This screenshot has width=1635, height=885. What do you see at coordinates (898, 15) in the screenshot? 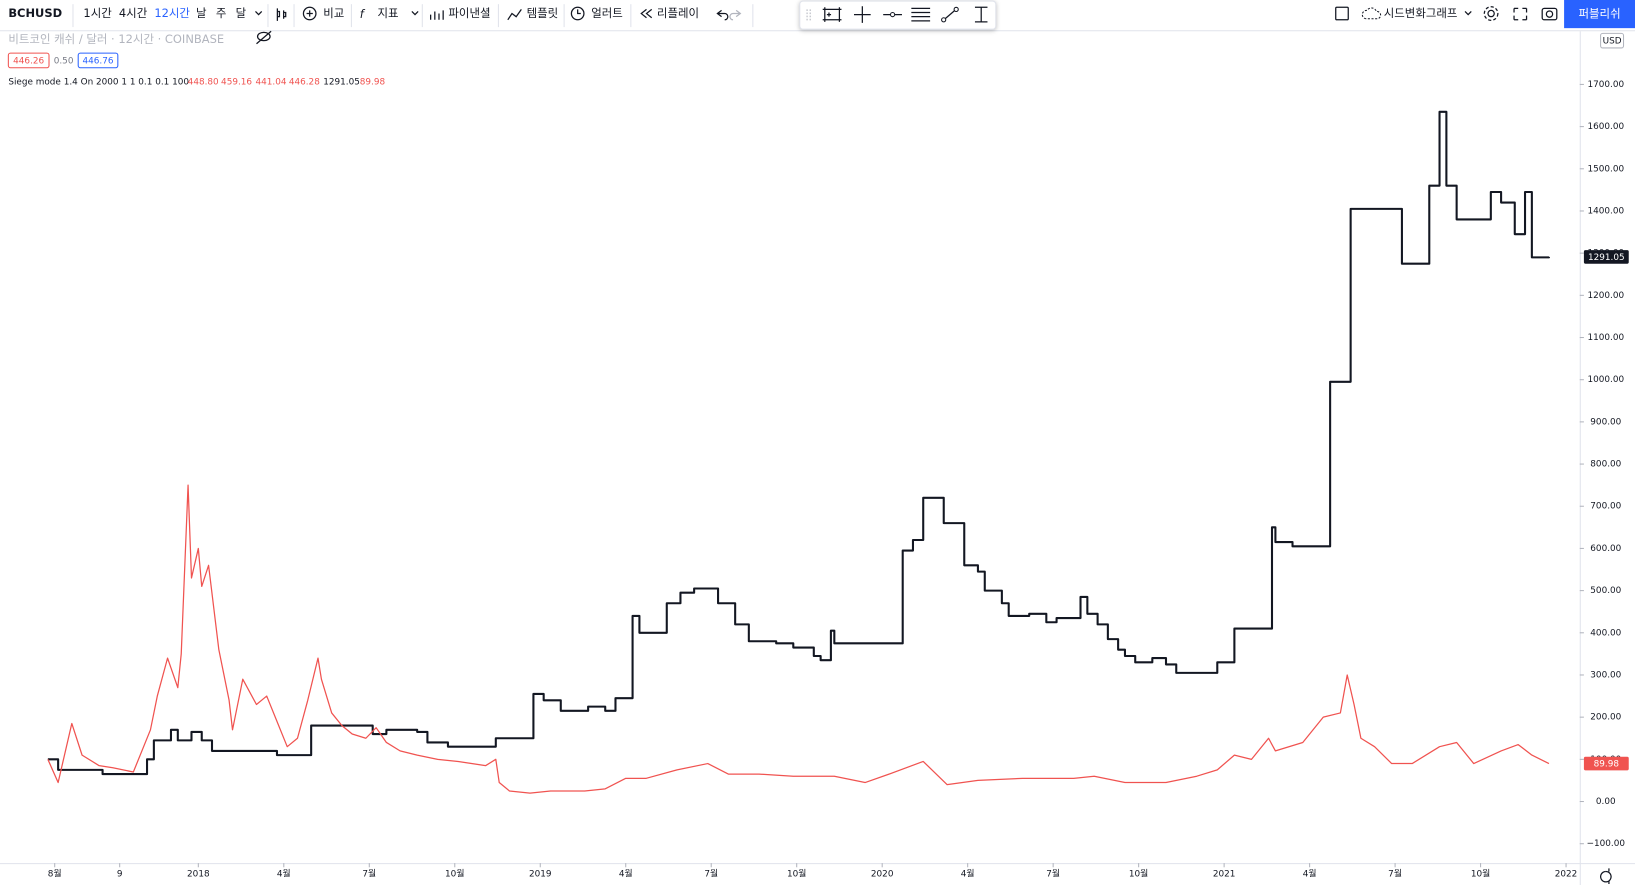
I see `drawing-toolbar` at bounding box center [898, 15].